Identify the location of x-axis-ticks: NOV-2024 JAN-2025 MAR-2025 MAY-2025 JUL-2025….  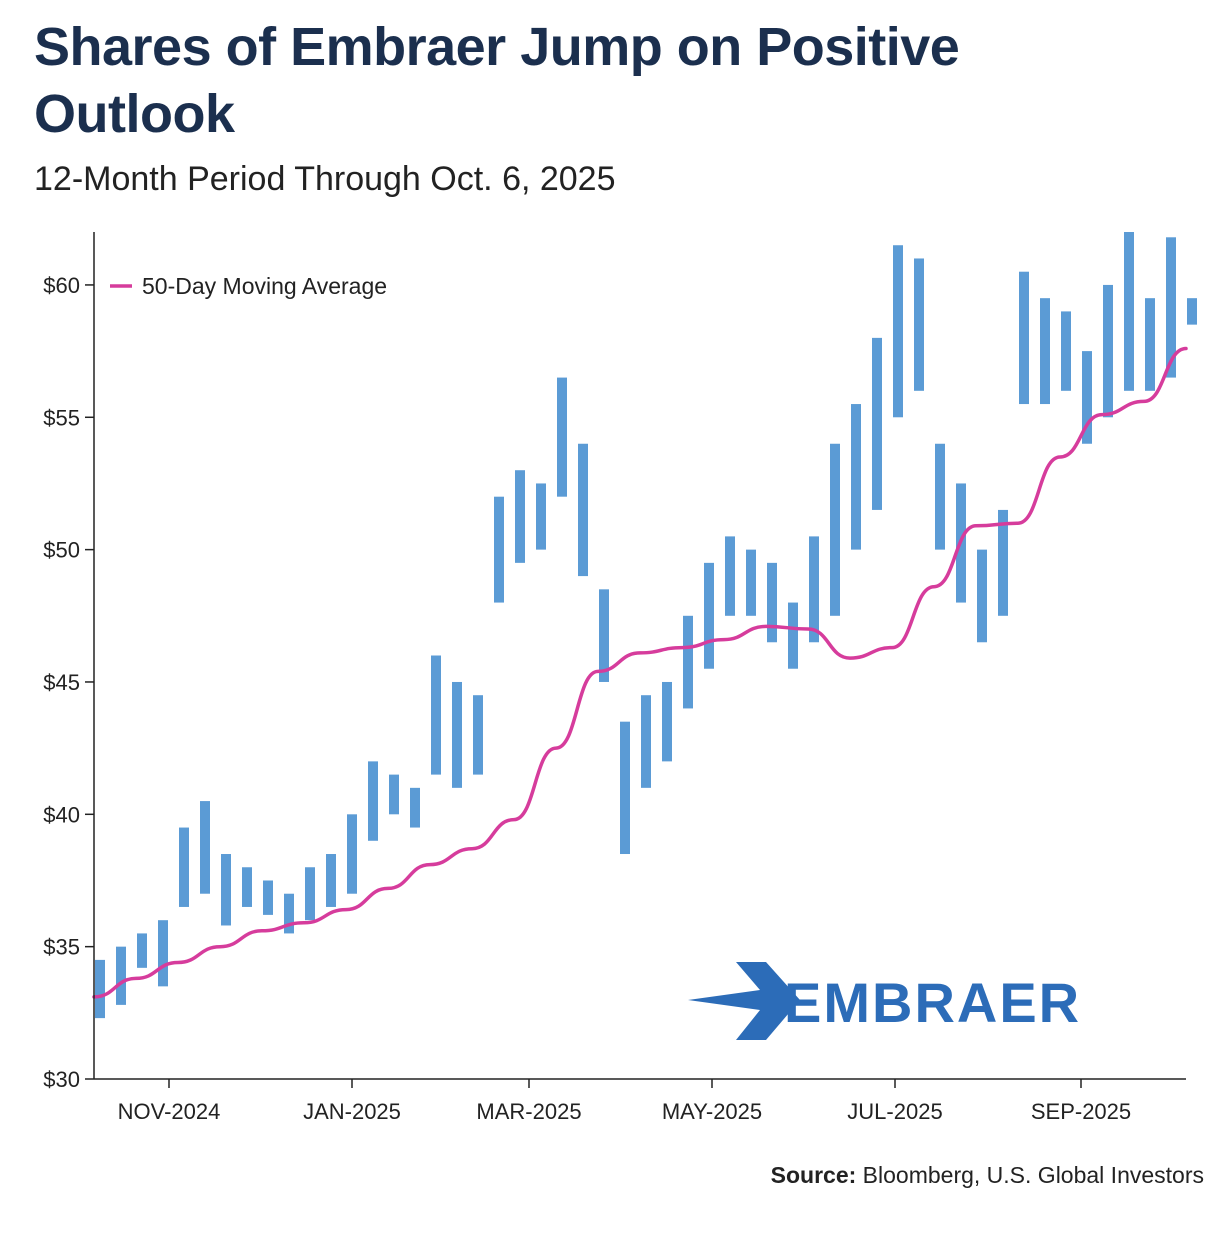
(624, 1101).